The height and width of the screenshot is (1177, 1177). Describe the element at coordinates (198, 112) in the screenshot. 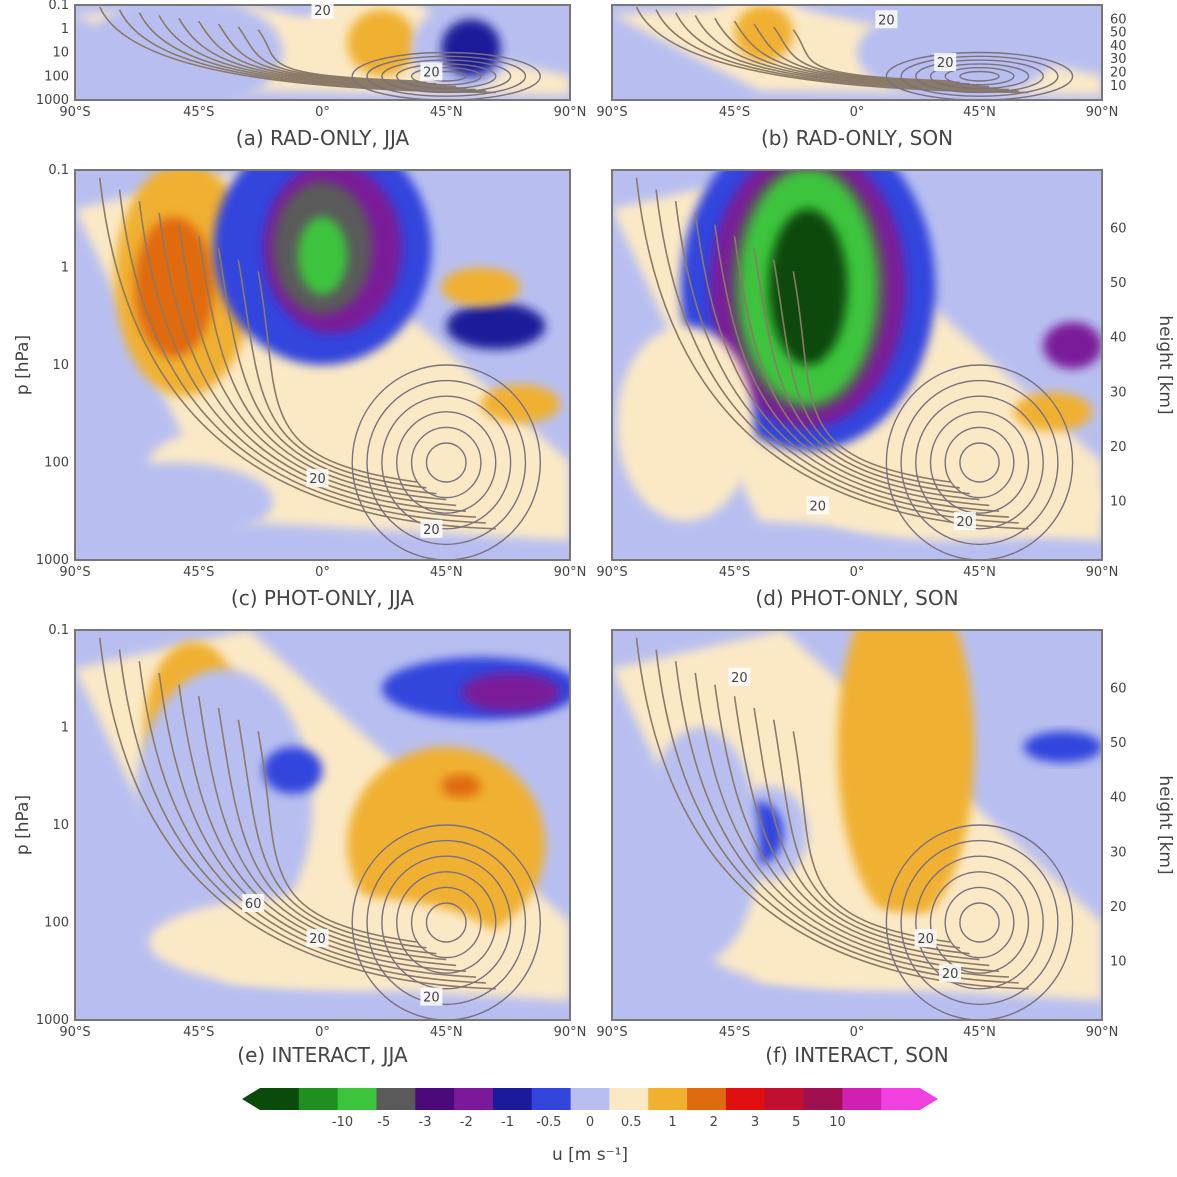

I see `x-tick-label: 45°S` at that location.